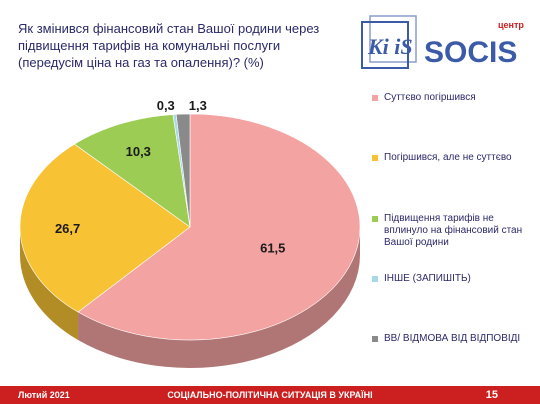  I want to click on legend-item-4: ВВ/ ВІДМОВА ВІД ВІДПОВІДІ, so click(454, 339).